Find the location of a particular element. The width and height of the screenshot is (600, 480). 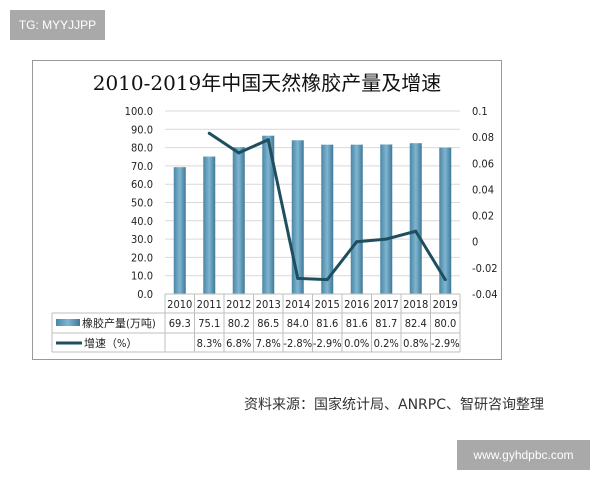

category-label: 2019 is located at coordinates (445, 304).